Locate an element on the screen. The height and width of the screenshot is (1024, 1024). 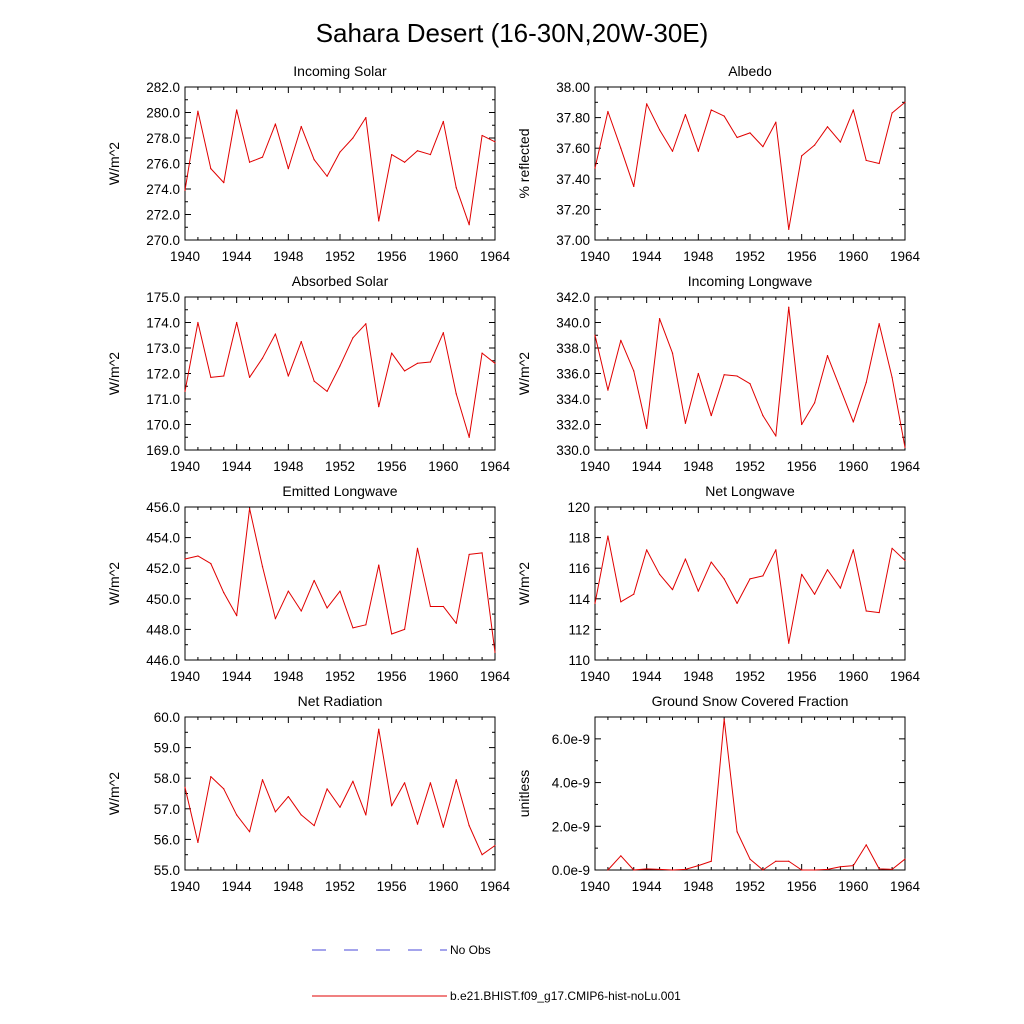
y-tick-label: 118 is located at coordinates (579, 538).